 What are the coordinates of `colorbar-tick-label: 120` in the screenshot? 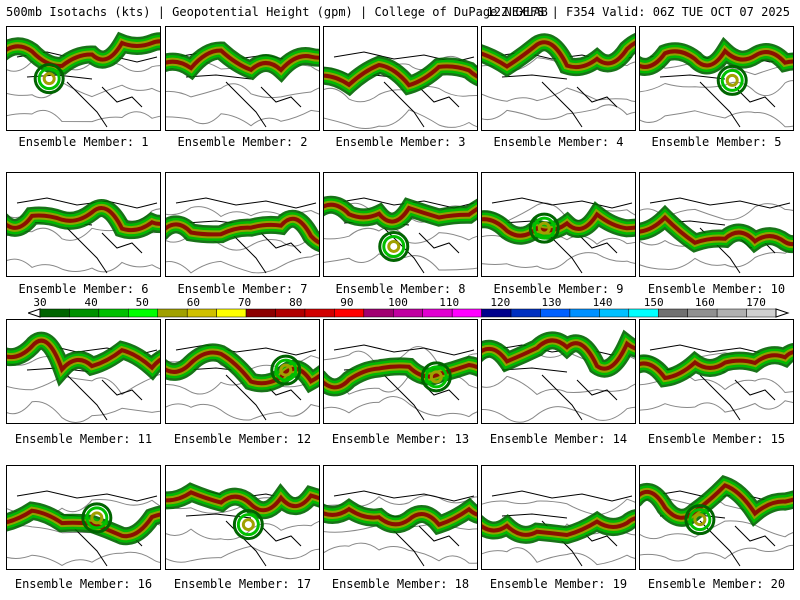 It's located at (500, 302).